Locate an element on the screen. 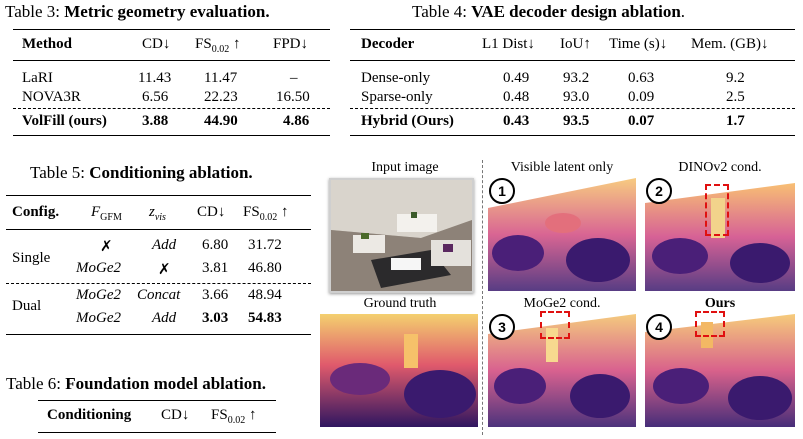 This screenshot has height=439, width=803. table5-row-cd: 3.03 is located at coordinates (215, 318).